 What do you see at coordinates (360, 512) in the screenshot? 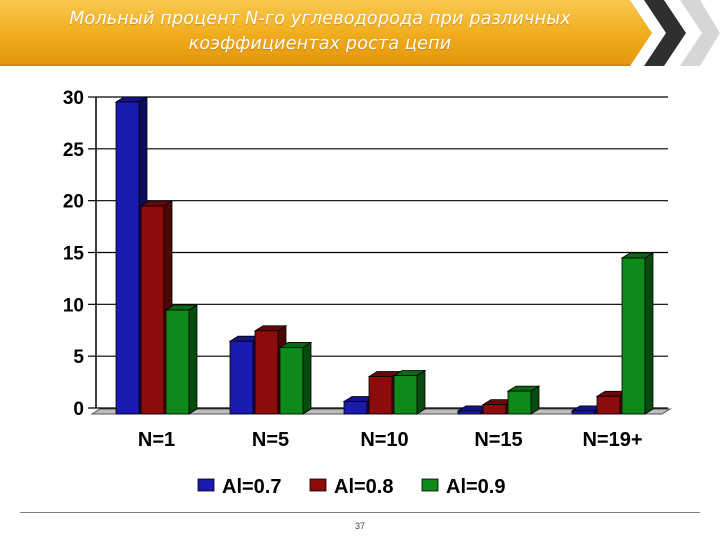
I see `footer-divider` at bounding box center [360, 512].